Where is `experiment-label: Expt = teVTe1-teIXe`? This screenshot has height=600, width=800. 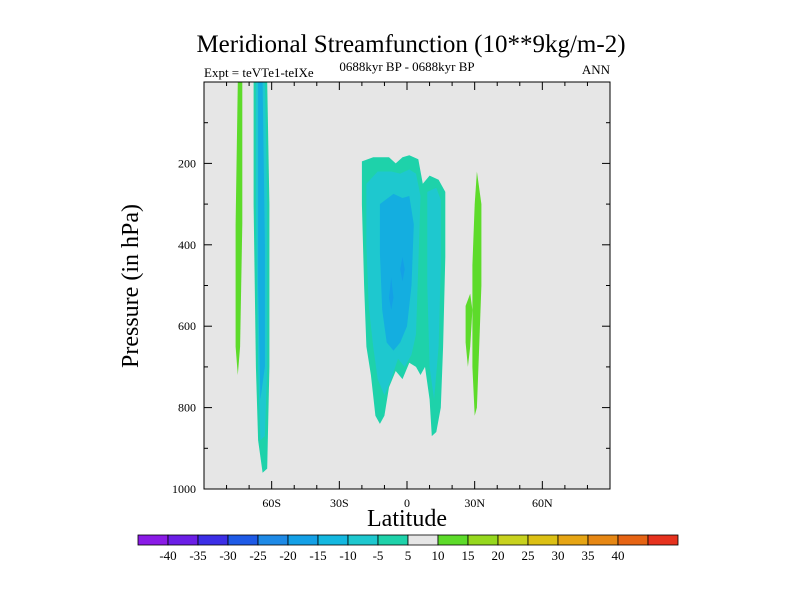
experiment-label: Expt = teVTe1-teIXe is located at coordinates (259, 72).